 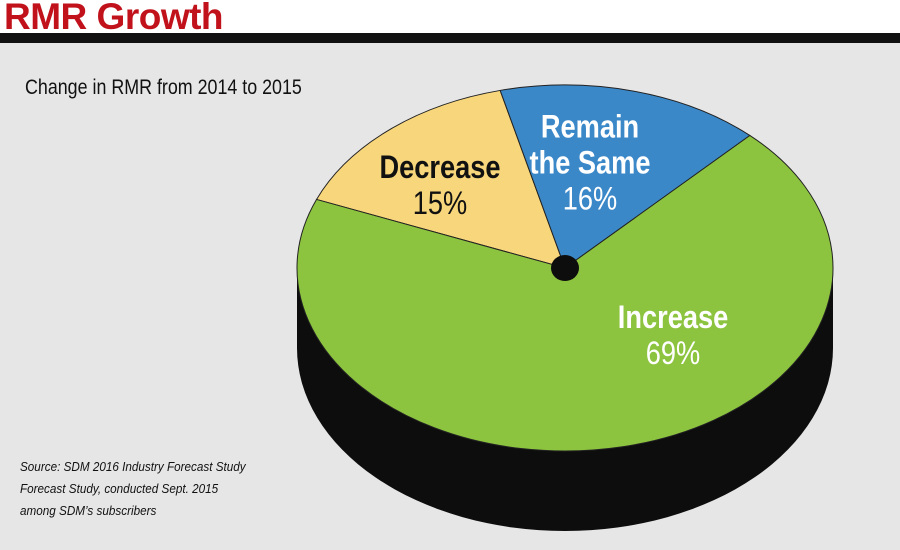 I want to click on pie-center, so click(x=565, y=268).